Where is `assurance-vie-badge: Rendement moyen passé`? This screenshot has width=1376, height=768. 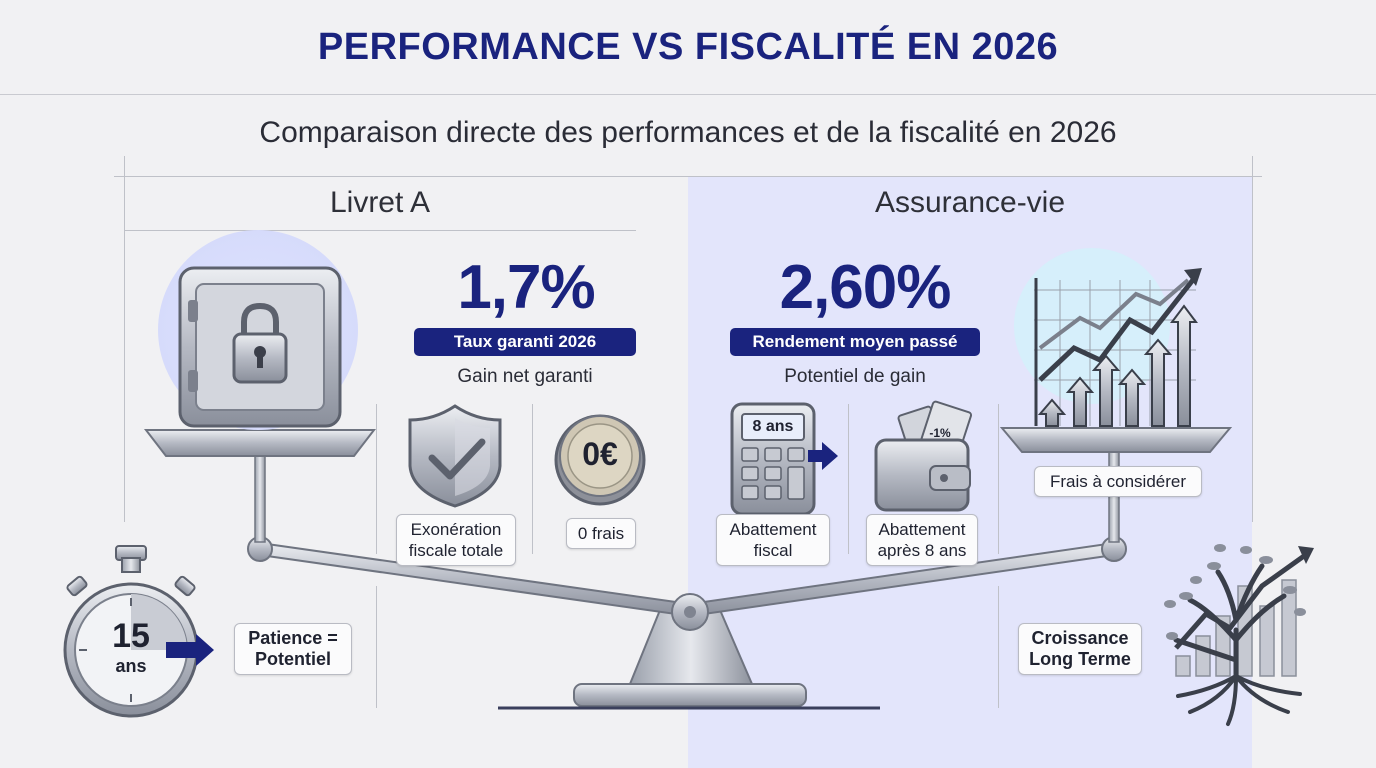 assurance-vie-badge: Rendement moyen passé is located at coordinates (855, 342).